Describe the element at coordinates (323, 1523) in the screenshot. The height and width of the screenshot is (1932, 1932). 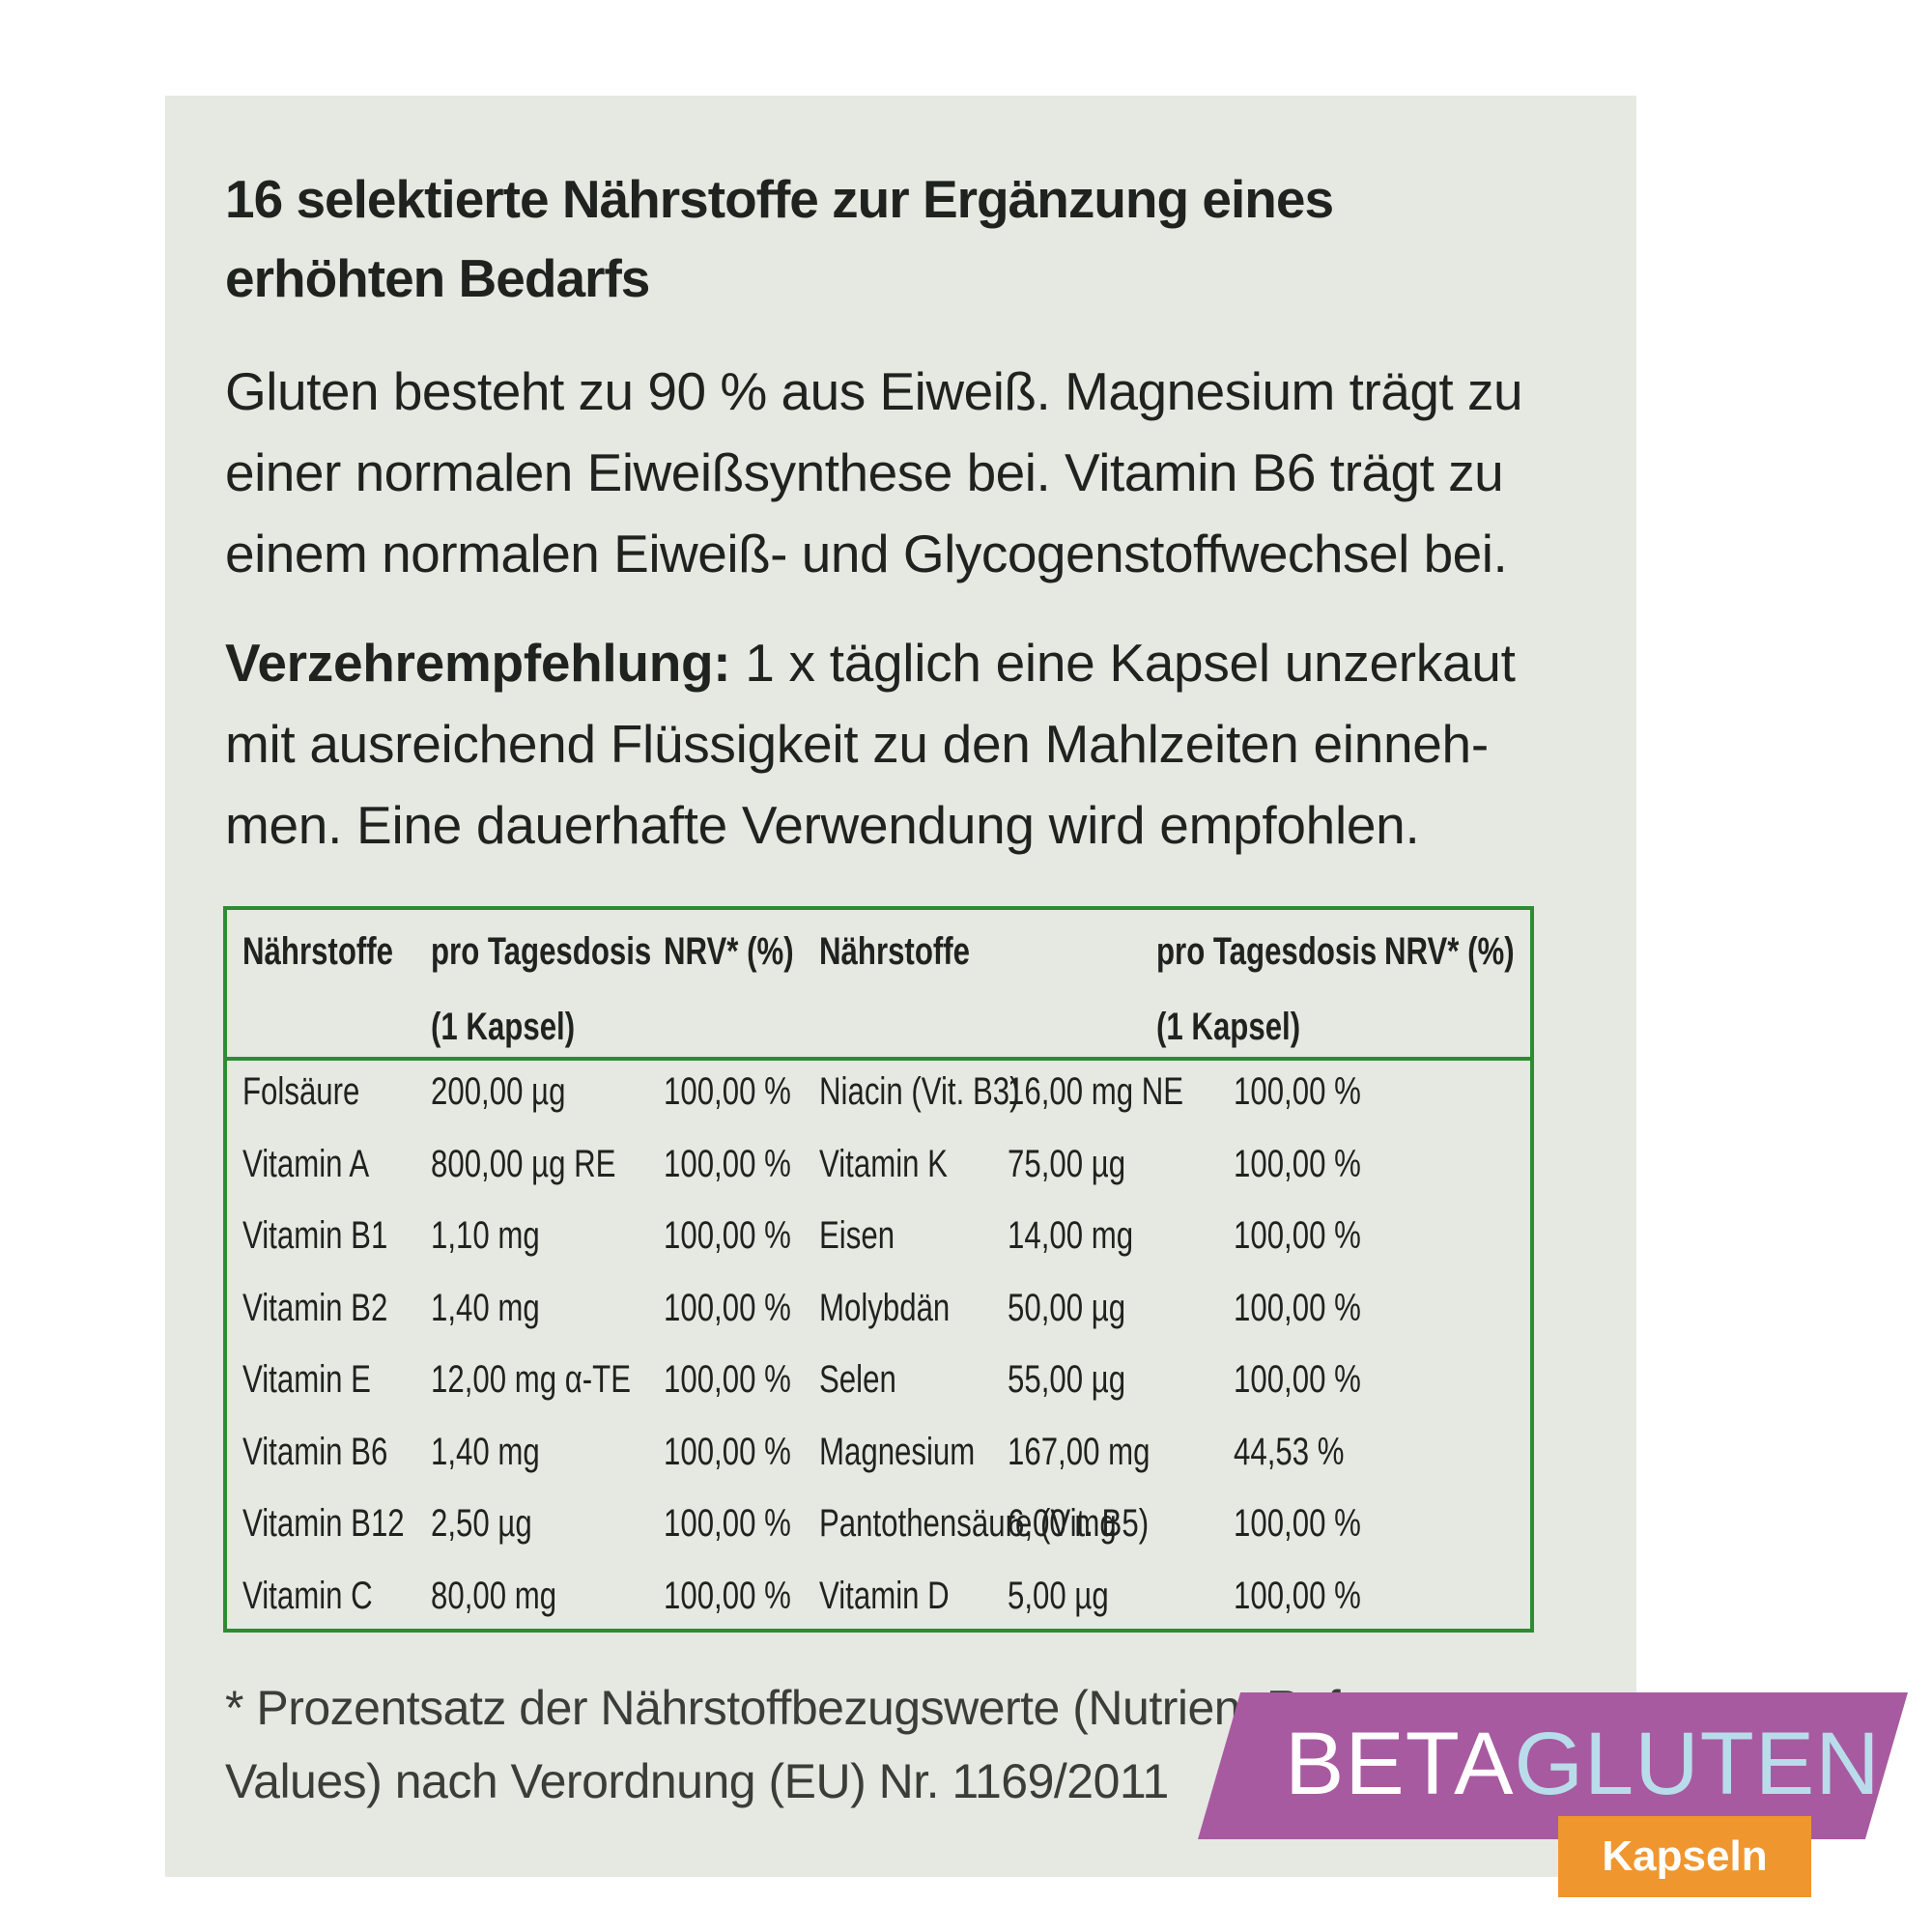
I see `nutrient-name: Vitamin B12` at that location.